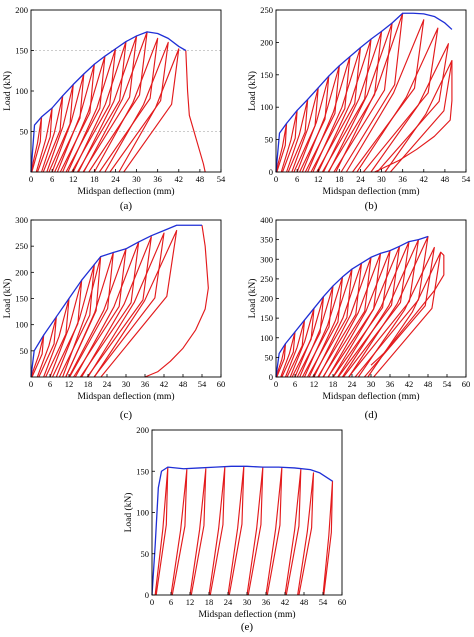  Describe the element at coordinates (126, 415) in the screenshot. I see `panel-label: (c)` at that location.